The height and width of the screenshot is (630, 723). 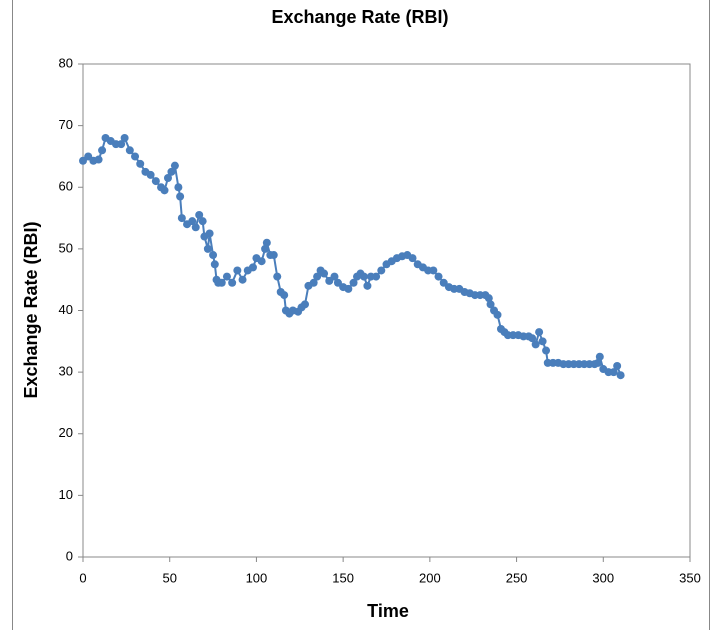 I want to click on chart-title: Exchange Rate (RBI), so click(x=359, y=17).